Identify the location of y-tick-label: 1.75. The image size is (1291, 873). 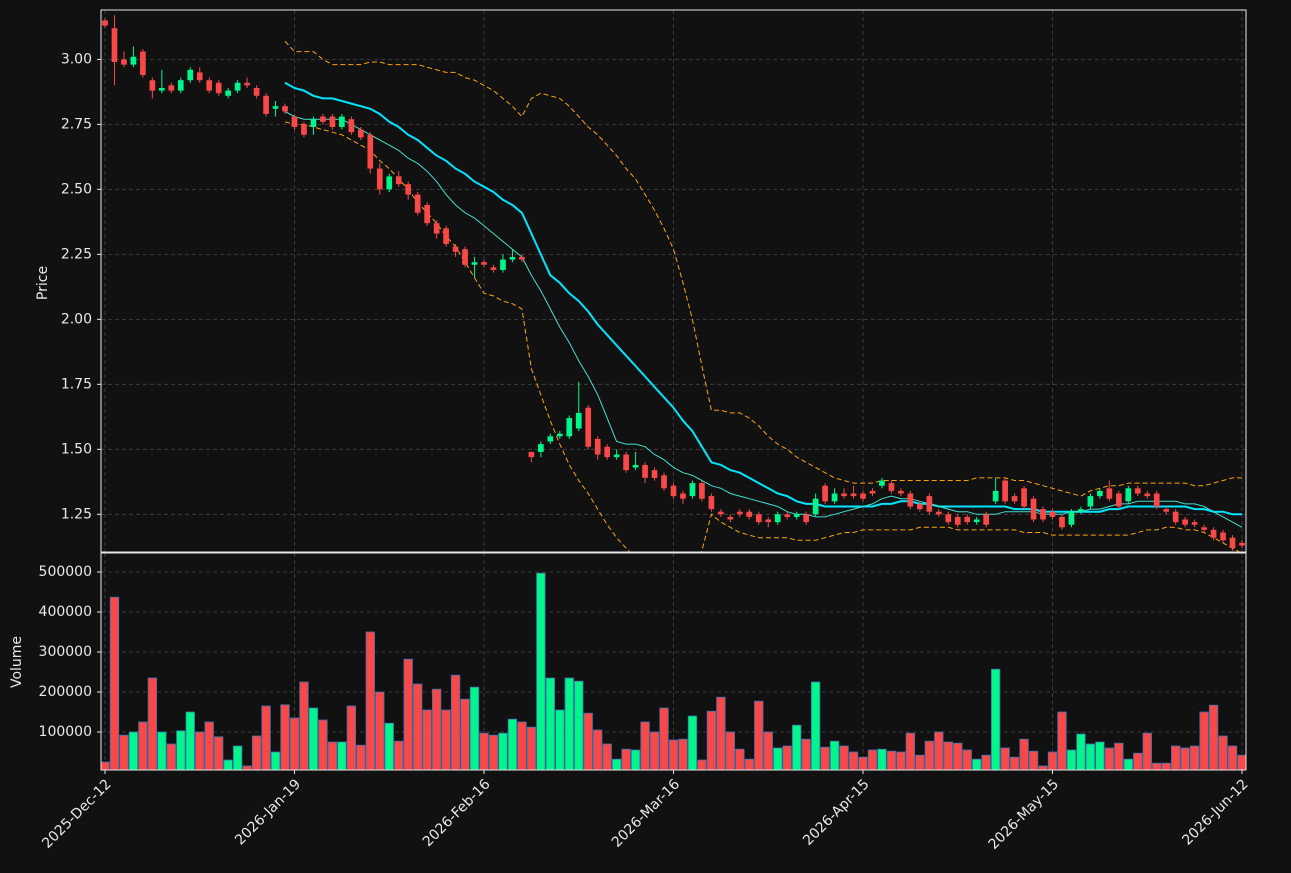
(76, 384).